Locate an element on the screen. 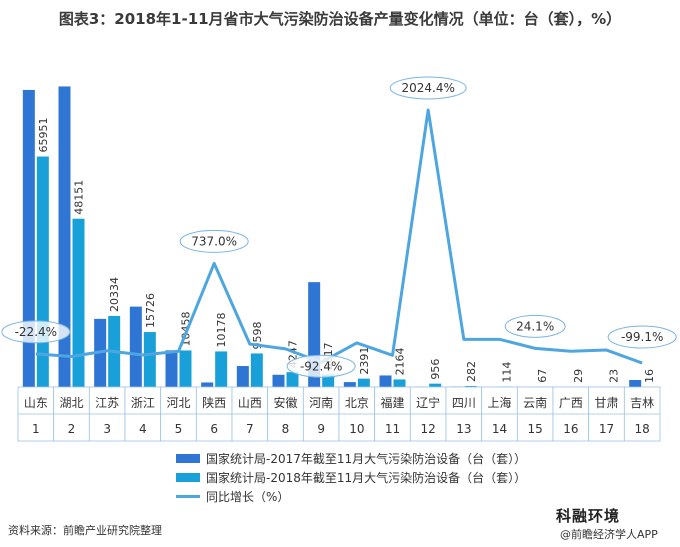 The height and width of the screenshot is (547, 680). category-label-16: 甘肃 is located at coordinates (606, 403).